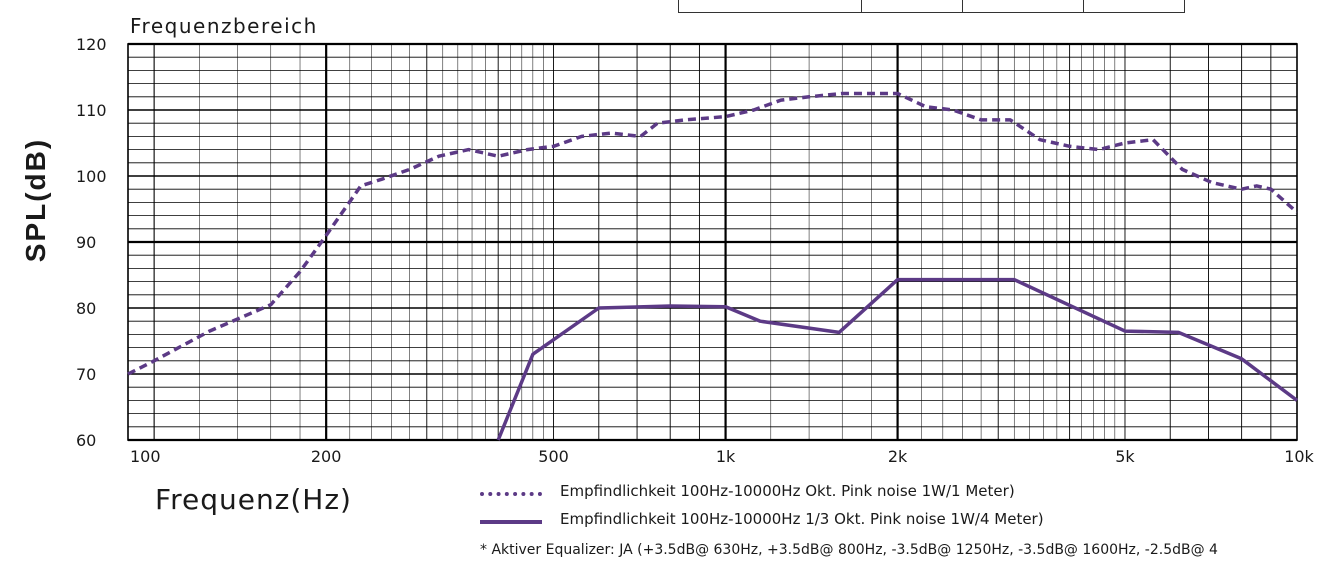 This screenshot has width=1318, height=566. What do you see at coordinates (86, 308) in the screenshot?
I see `y-tick-label: 80` at bounding box center [86, 308].